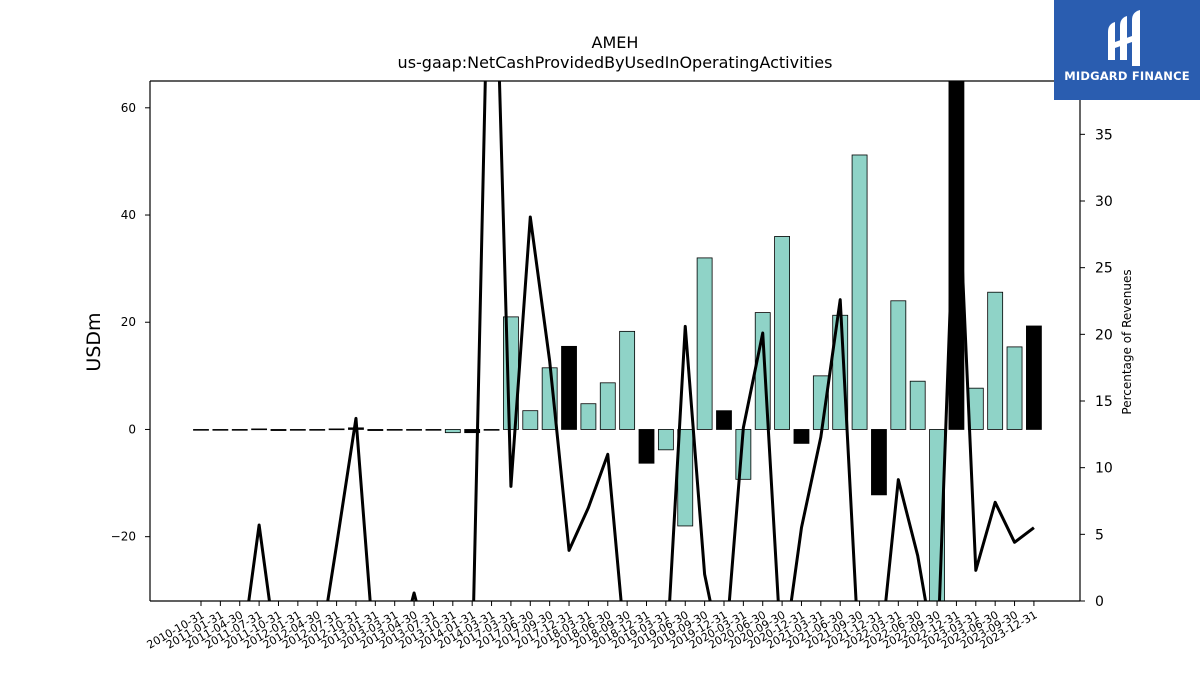 This screenshot has width=1200, height=675. I want to click on y-tick-label: 20, so click(128, 322).